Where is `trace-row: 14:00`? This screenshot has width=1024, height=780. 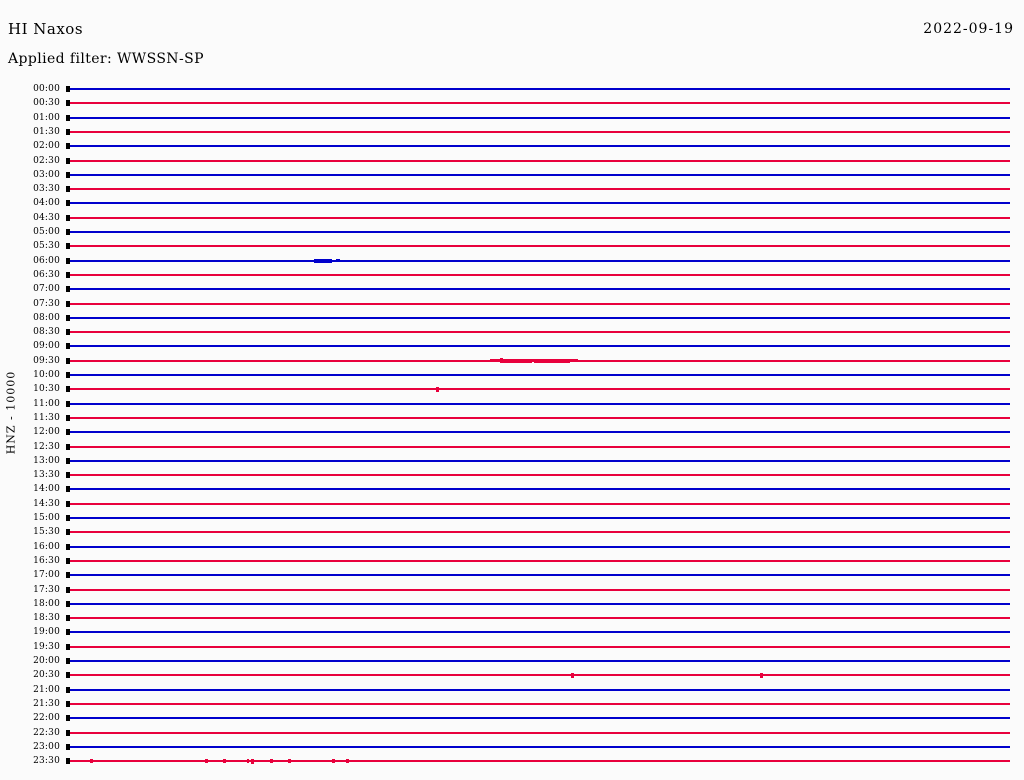 trace-row: 14:00 is located at coordinates (512, 489).